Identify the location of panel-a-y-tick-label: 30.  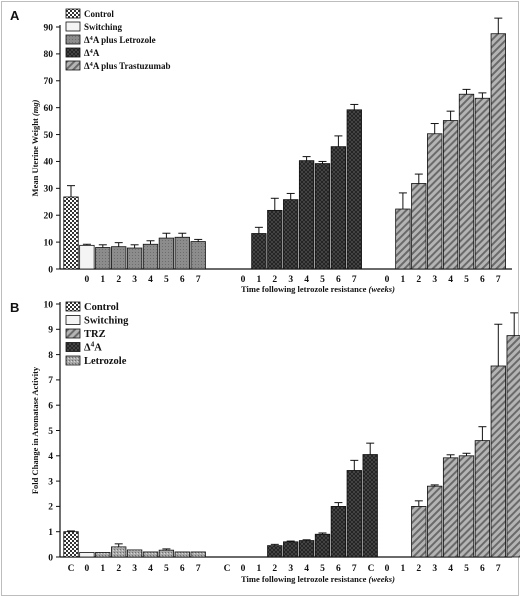
(49, 190).